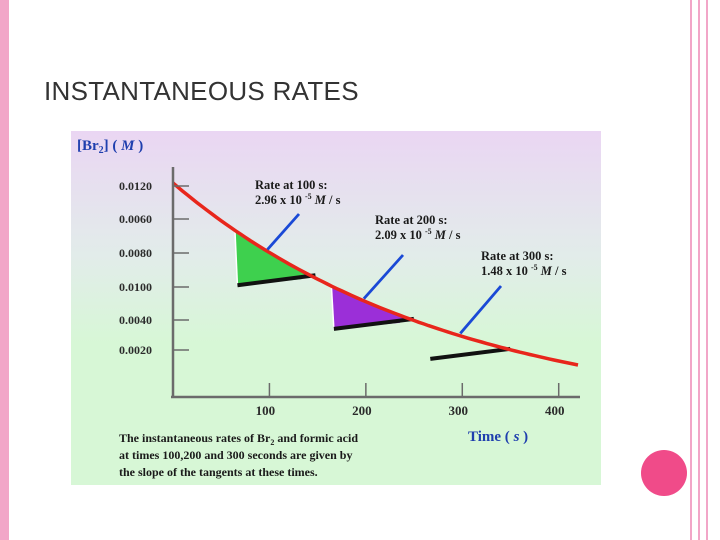 Image resolution: width=720 pixels, height=540 pixels. What do you see at coordinates (110, 147) in the screenshot?
I see `y-axis-label: [Br2] ( M )` at bounding box center [110, 147].